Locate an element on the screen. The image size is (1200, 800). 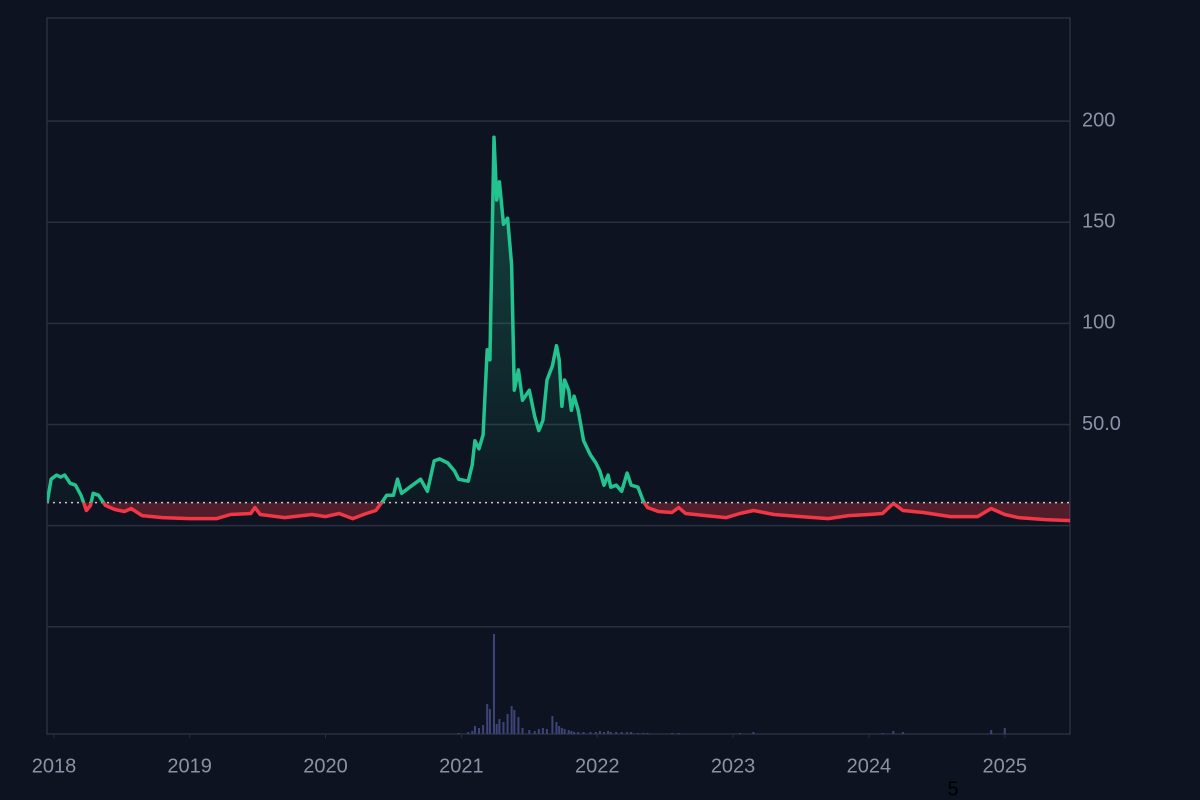
x-tick-label: 2018 is located at coordinates (54, 766).